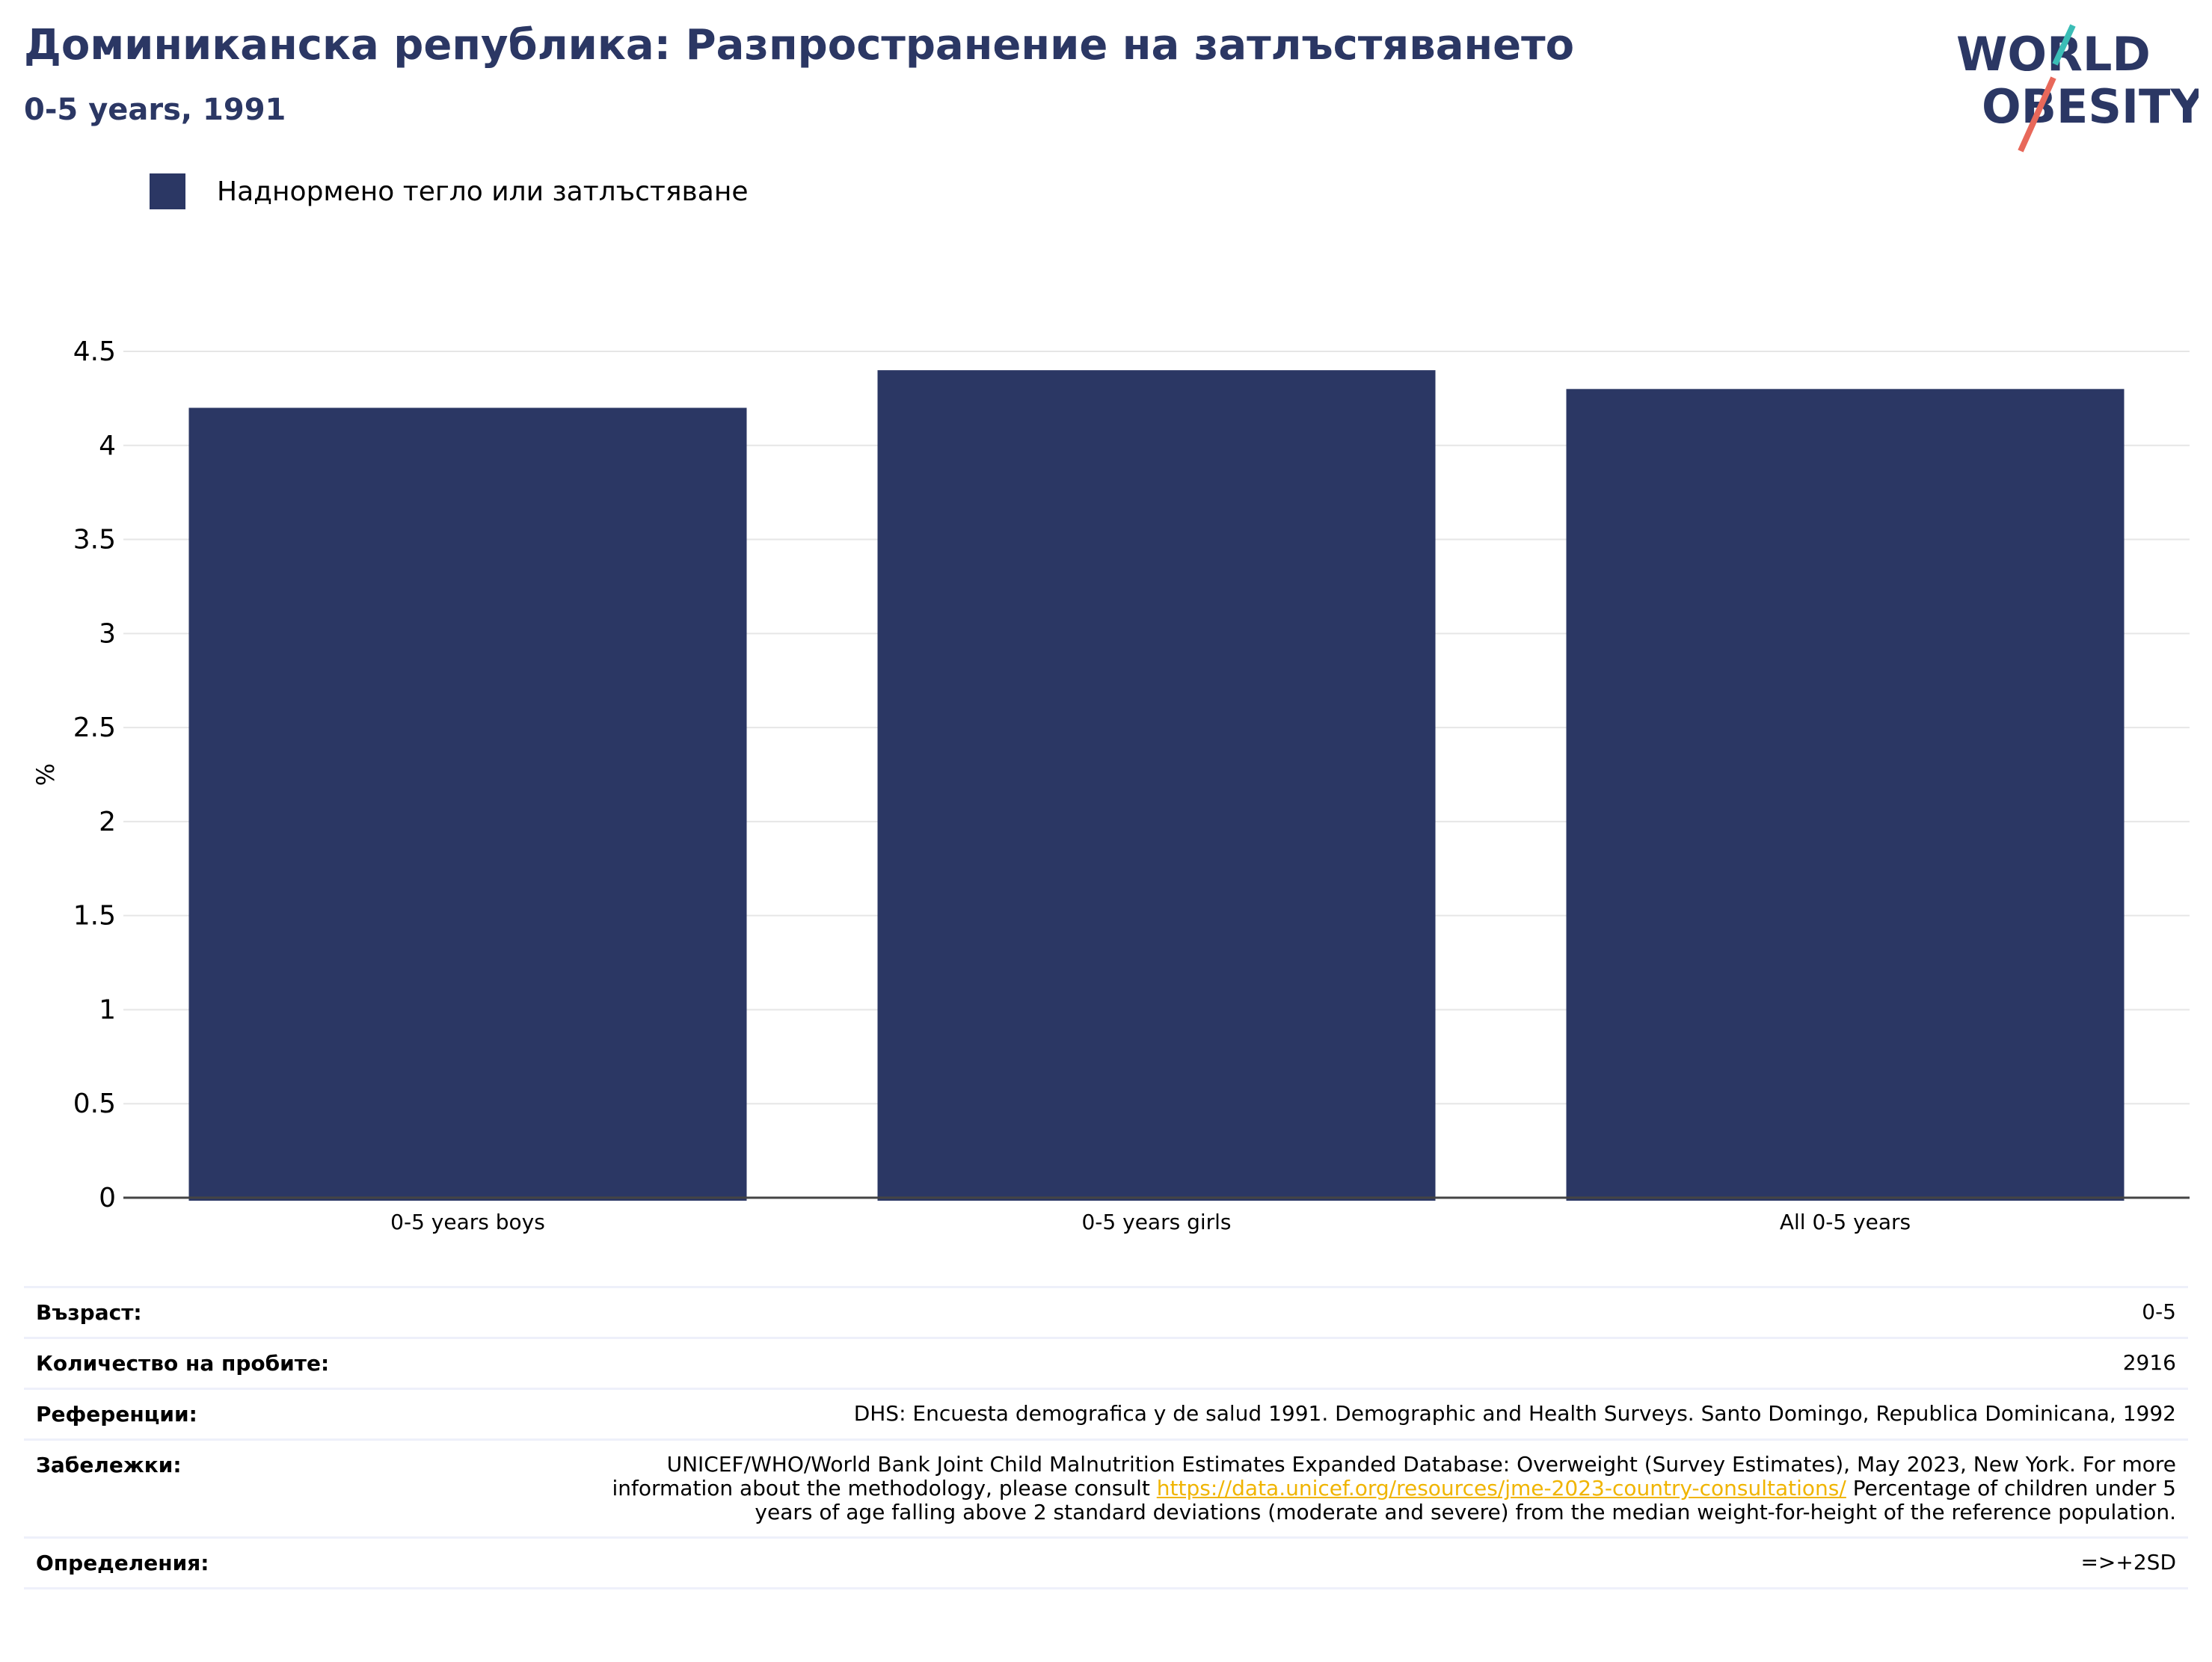  Describe the element at coordinates (2128, 1562) in the screenshot. I see `definitions-value: =>+2SD` at that location.